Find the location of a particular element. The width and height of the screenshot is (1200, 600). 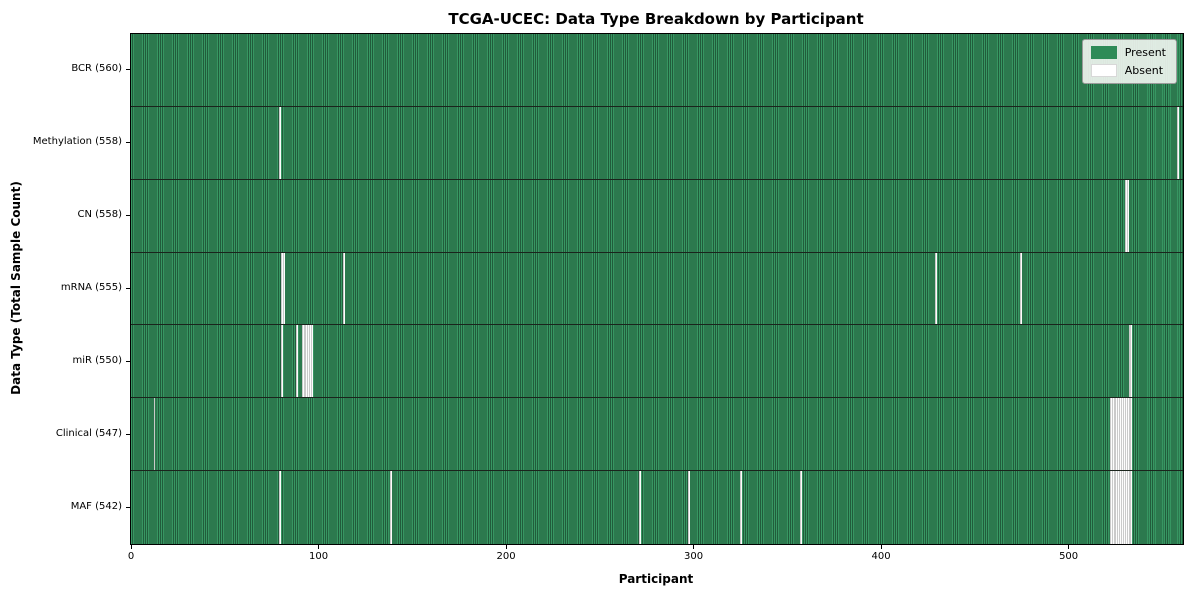

heatmap-row-cn is located at coordinates (657, 216).